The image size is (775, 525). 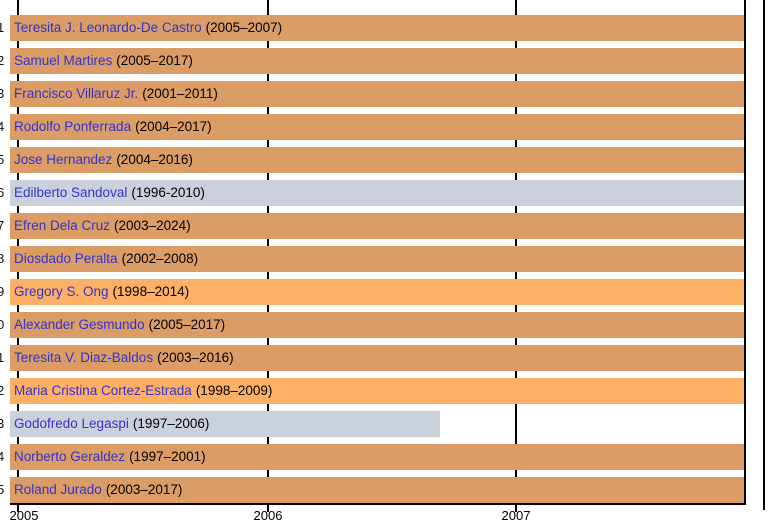 What do you see at coordinates (84, 357) in the screenshot?
I see `person-name-link: Teresita V. Diaz-Baldos` at bounding box center [84, 357].